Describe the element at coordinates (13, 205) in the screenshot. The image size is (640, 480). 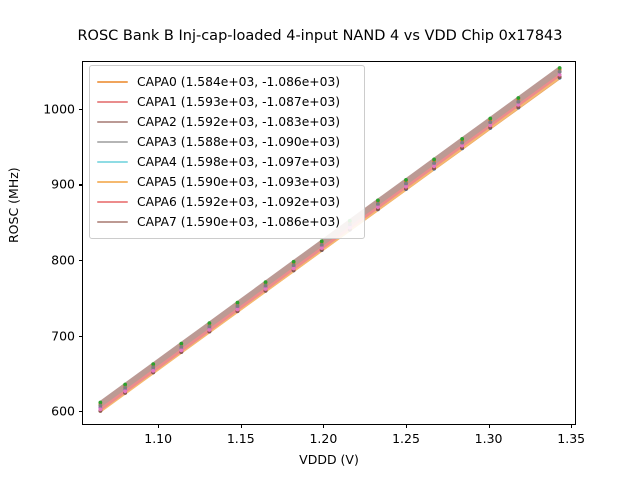
I see `y-axis-label: ROSC (MHz)` at that location.